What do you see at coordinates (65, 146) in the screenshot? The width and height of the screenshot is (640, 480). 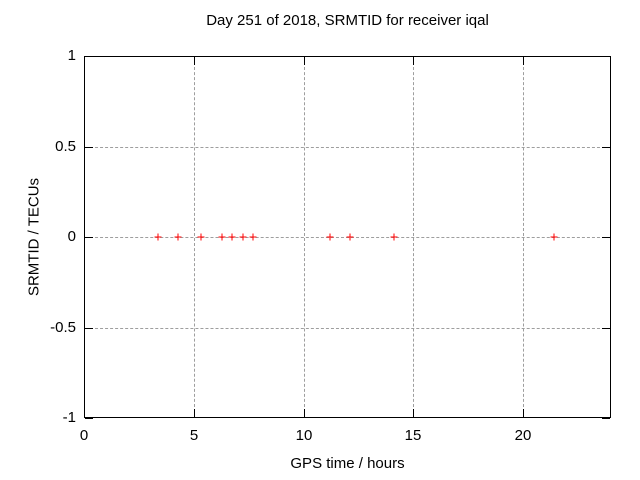 I see `y-tick-label: 0.5` at bounding box center [65, 146].